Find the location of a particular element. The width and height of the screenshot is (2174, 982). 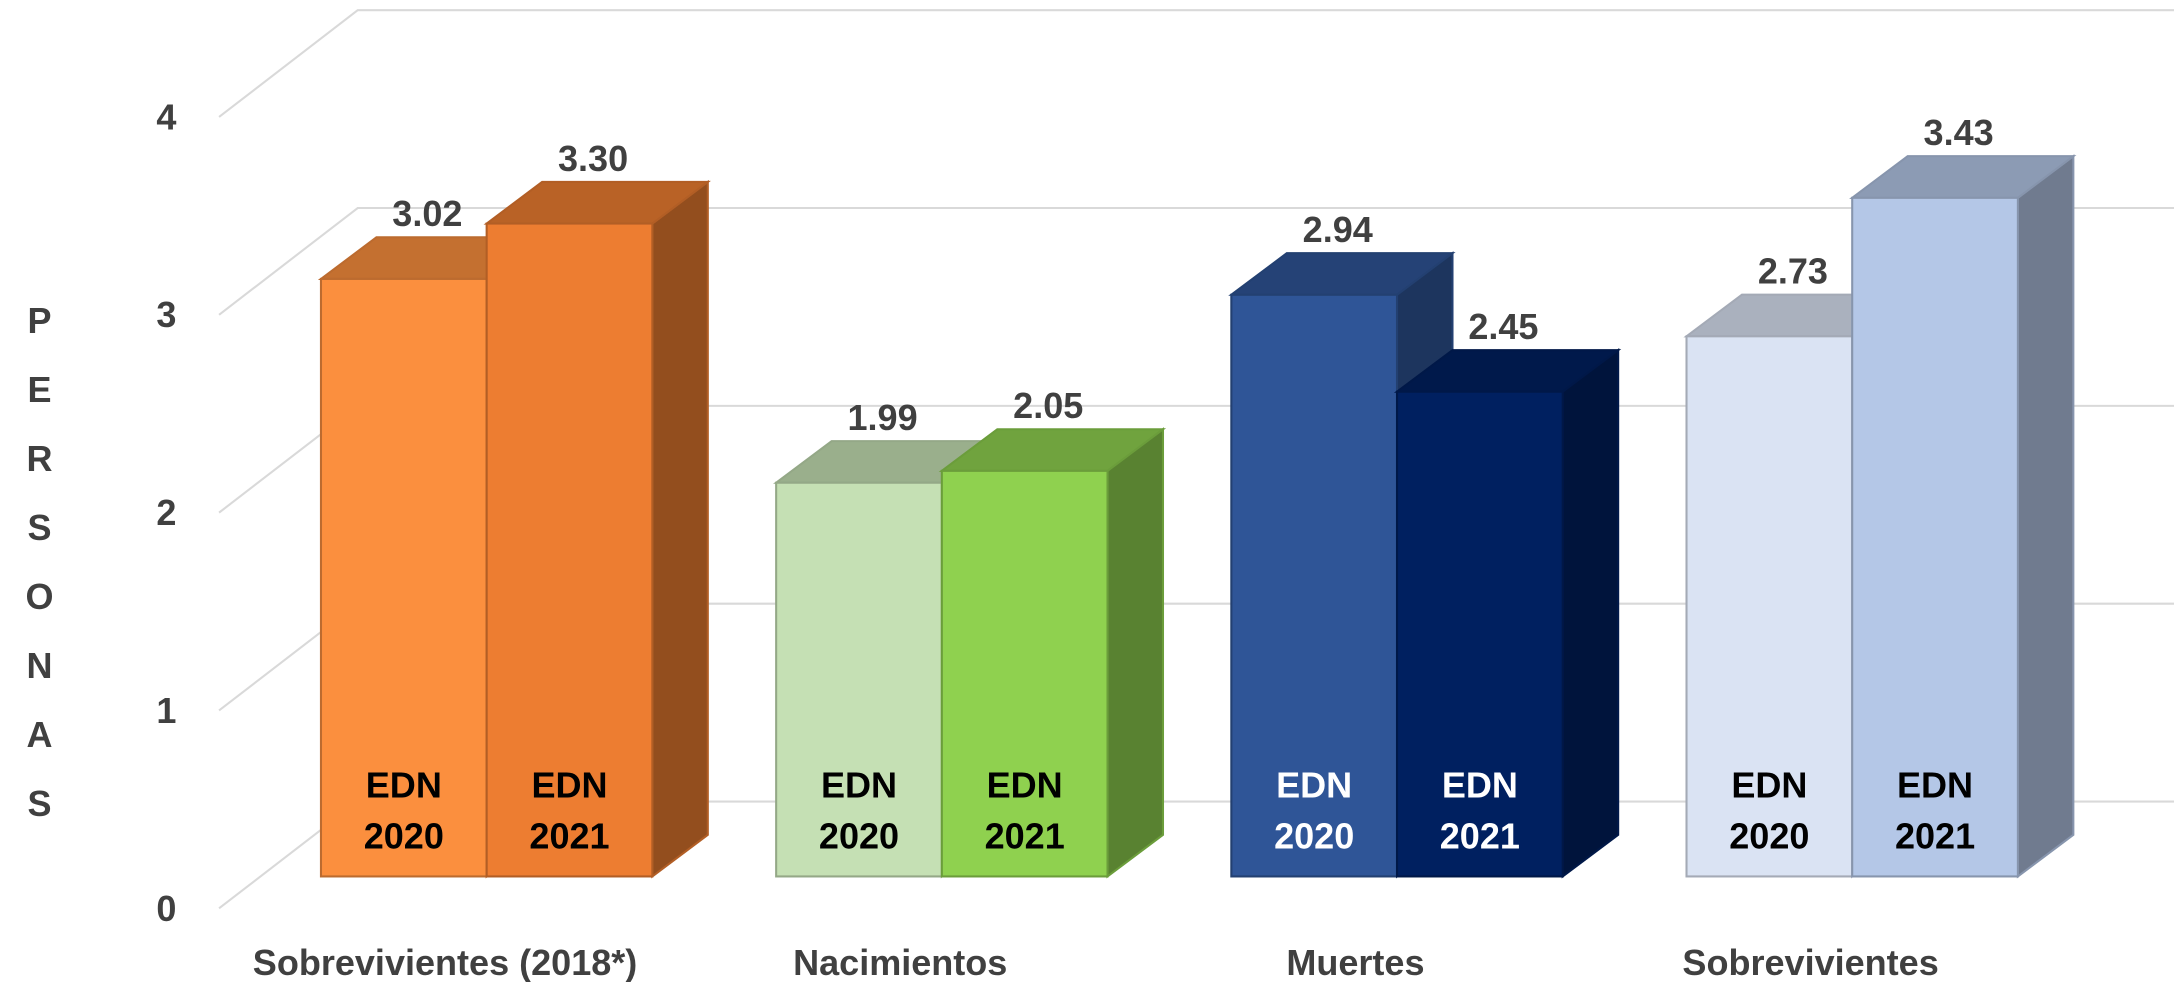

data-label: 2.45 is located at coordinates (1503, 326).